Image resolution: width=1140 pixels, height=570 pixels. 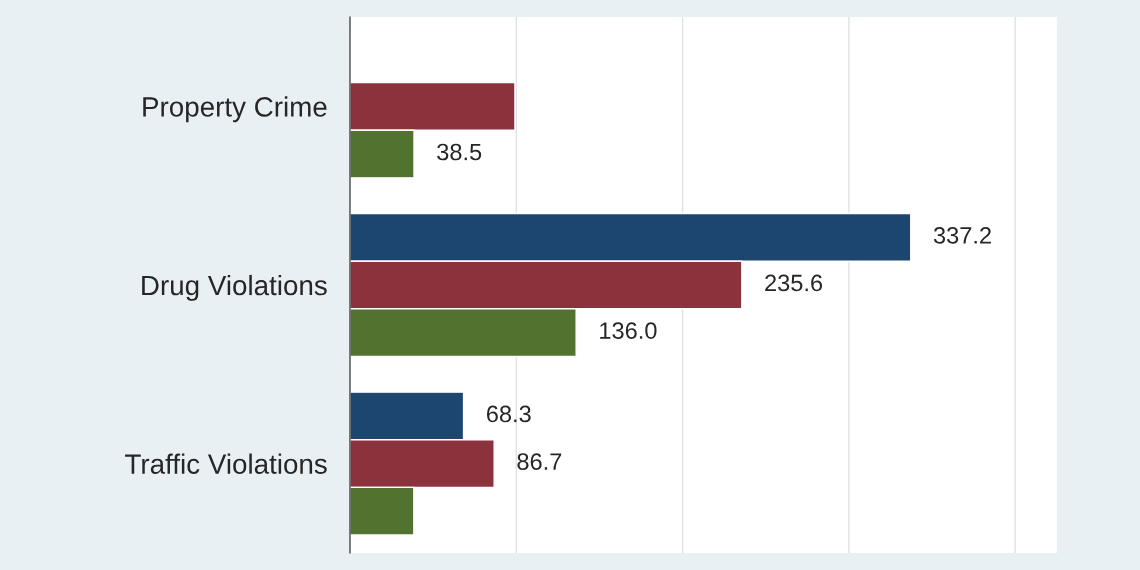 What do you see at coordinates (235, 109) in the screenshot?
I see `y-tick-label: Property Crime` at bounding box center [235, 109].